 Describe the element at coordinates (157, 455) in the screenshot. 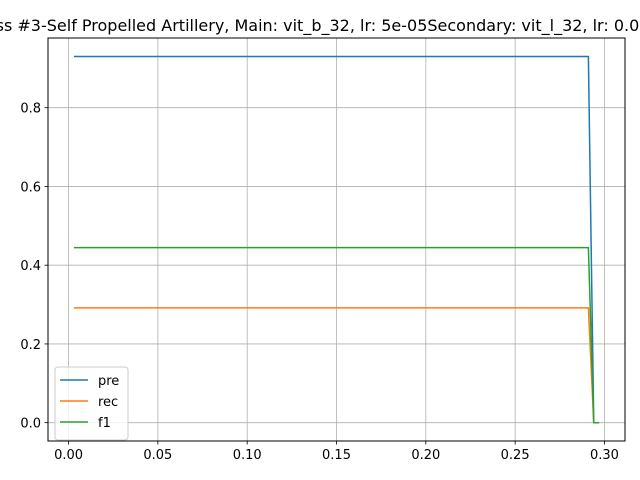

I see `x-tick-label: 0.05` at that location.